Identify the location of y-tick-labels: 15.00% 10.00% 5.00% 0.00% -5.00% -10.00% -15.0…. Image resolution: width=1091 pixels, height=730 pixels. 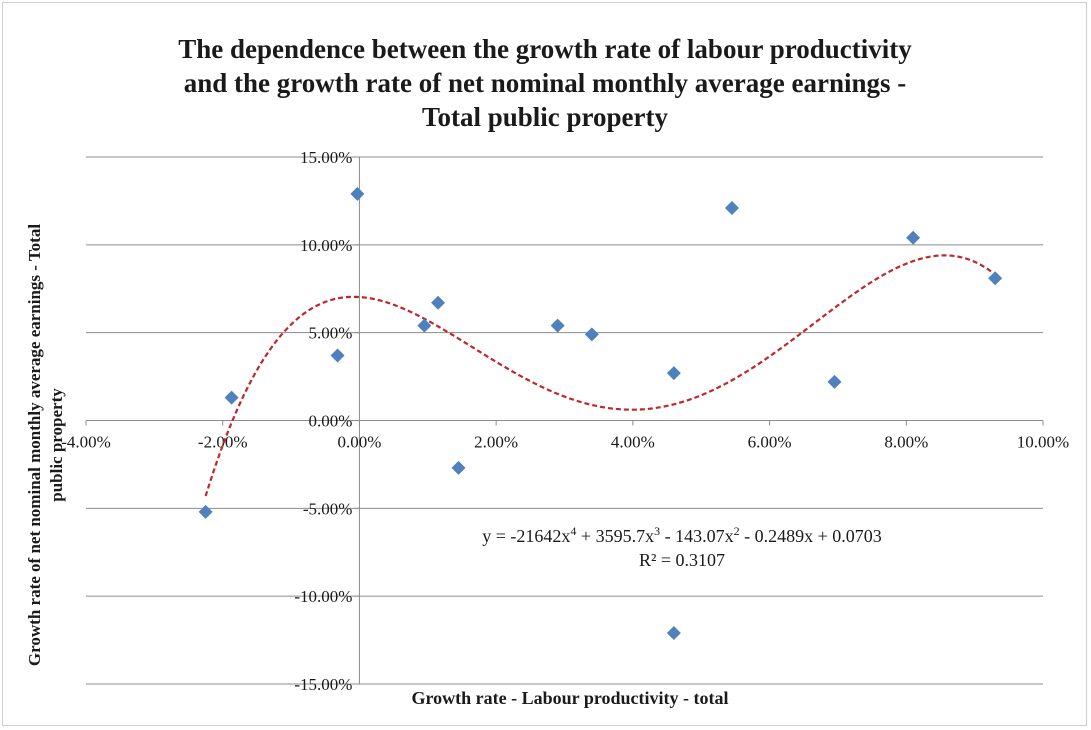
(323, 421).